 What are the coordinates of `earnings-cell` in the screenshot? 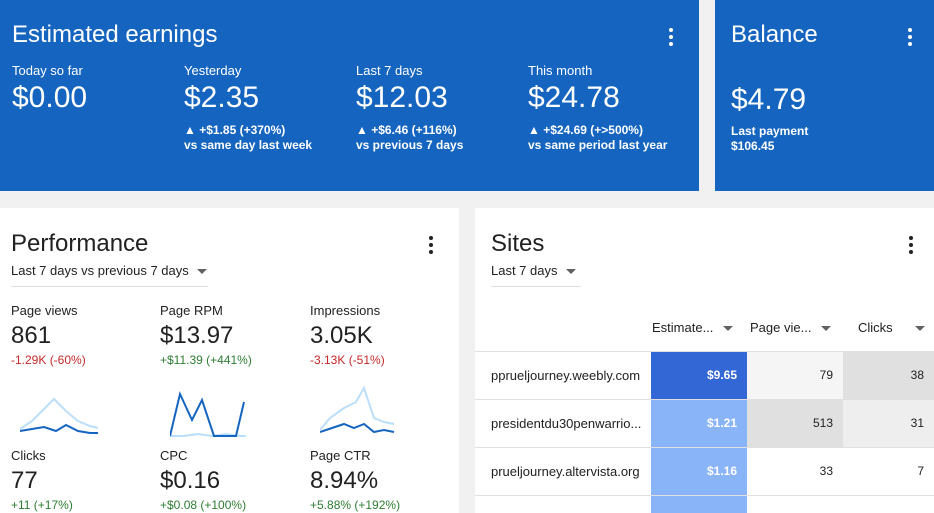 It's located at (699, 504).